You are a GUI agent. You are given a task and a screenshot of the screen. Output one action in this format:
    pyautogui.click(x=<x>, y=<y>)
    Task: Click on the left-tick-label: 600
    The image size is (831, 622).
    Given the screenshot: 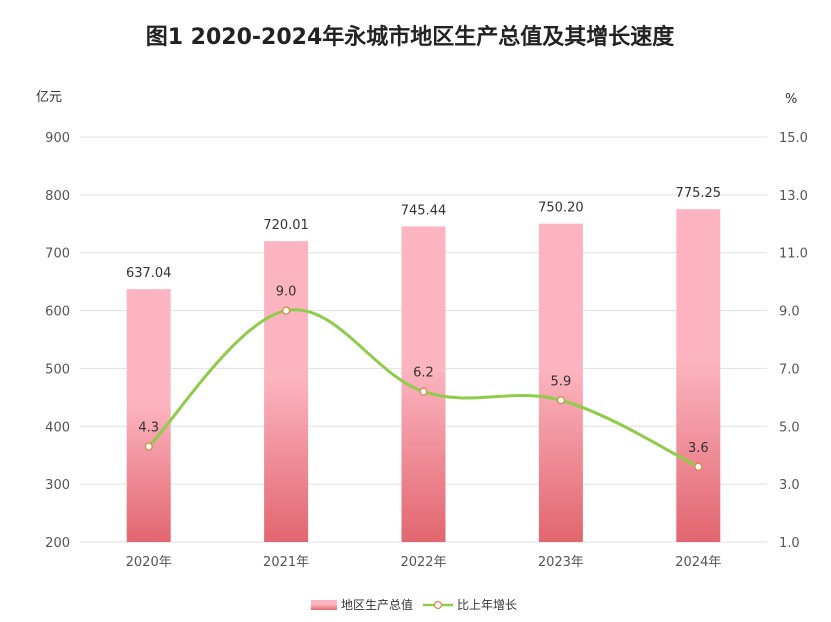 What is the action you would take?
    pyautogui.click(x=57, y=312)
    